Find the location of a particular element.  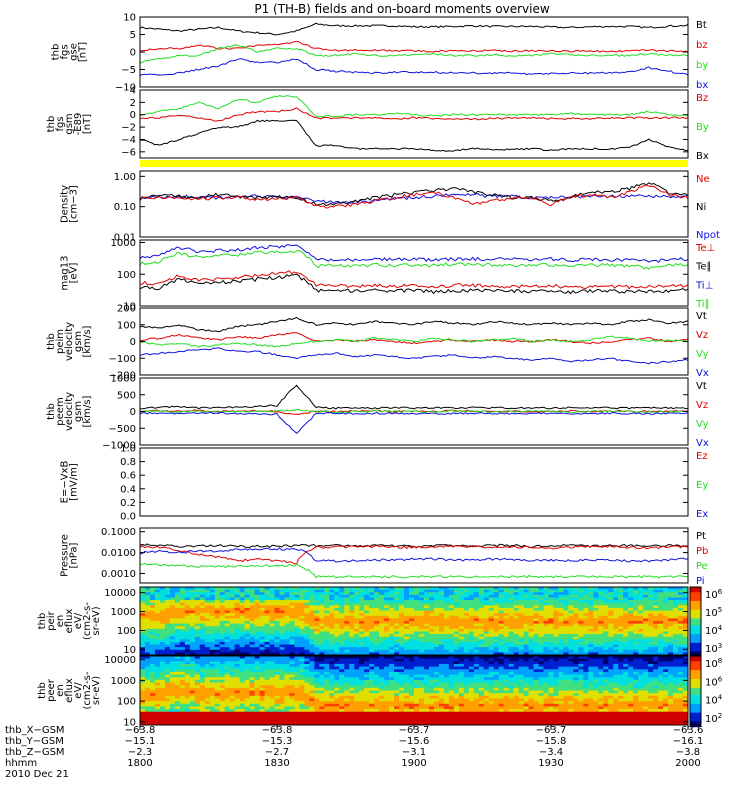

y-tick-label: 10000 is located at coordinates (120, 660).